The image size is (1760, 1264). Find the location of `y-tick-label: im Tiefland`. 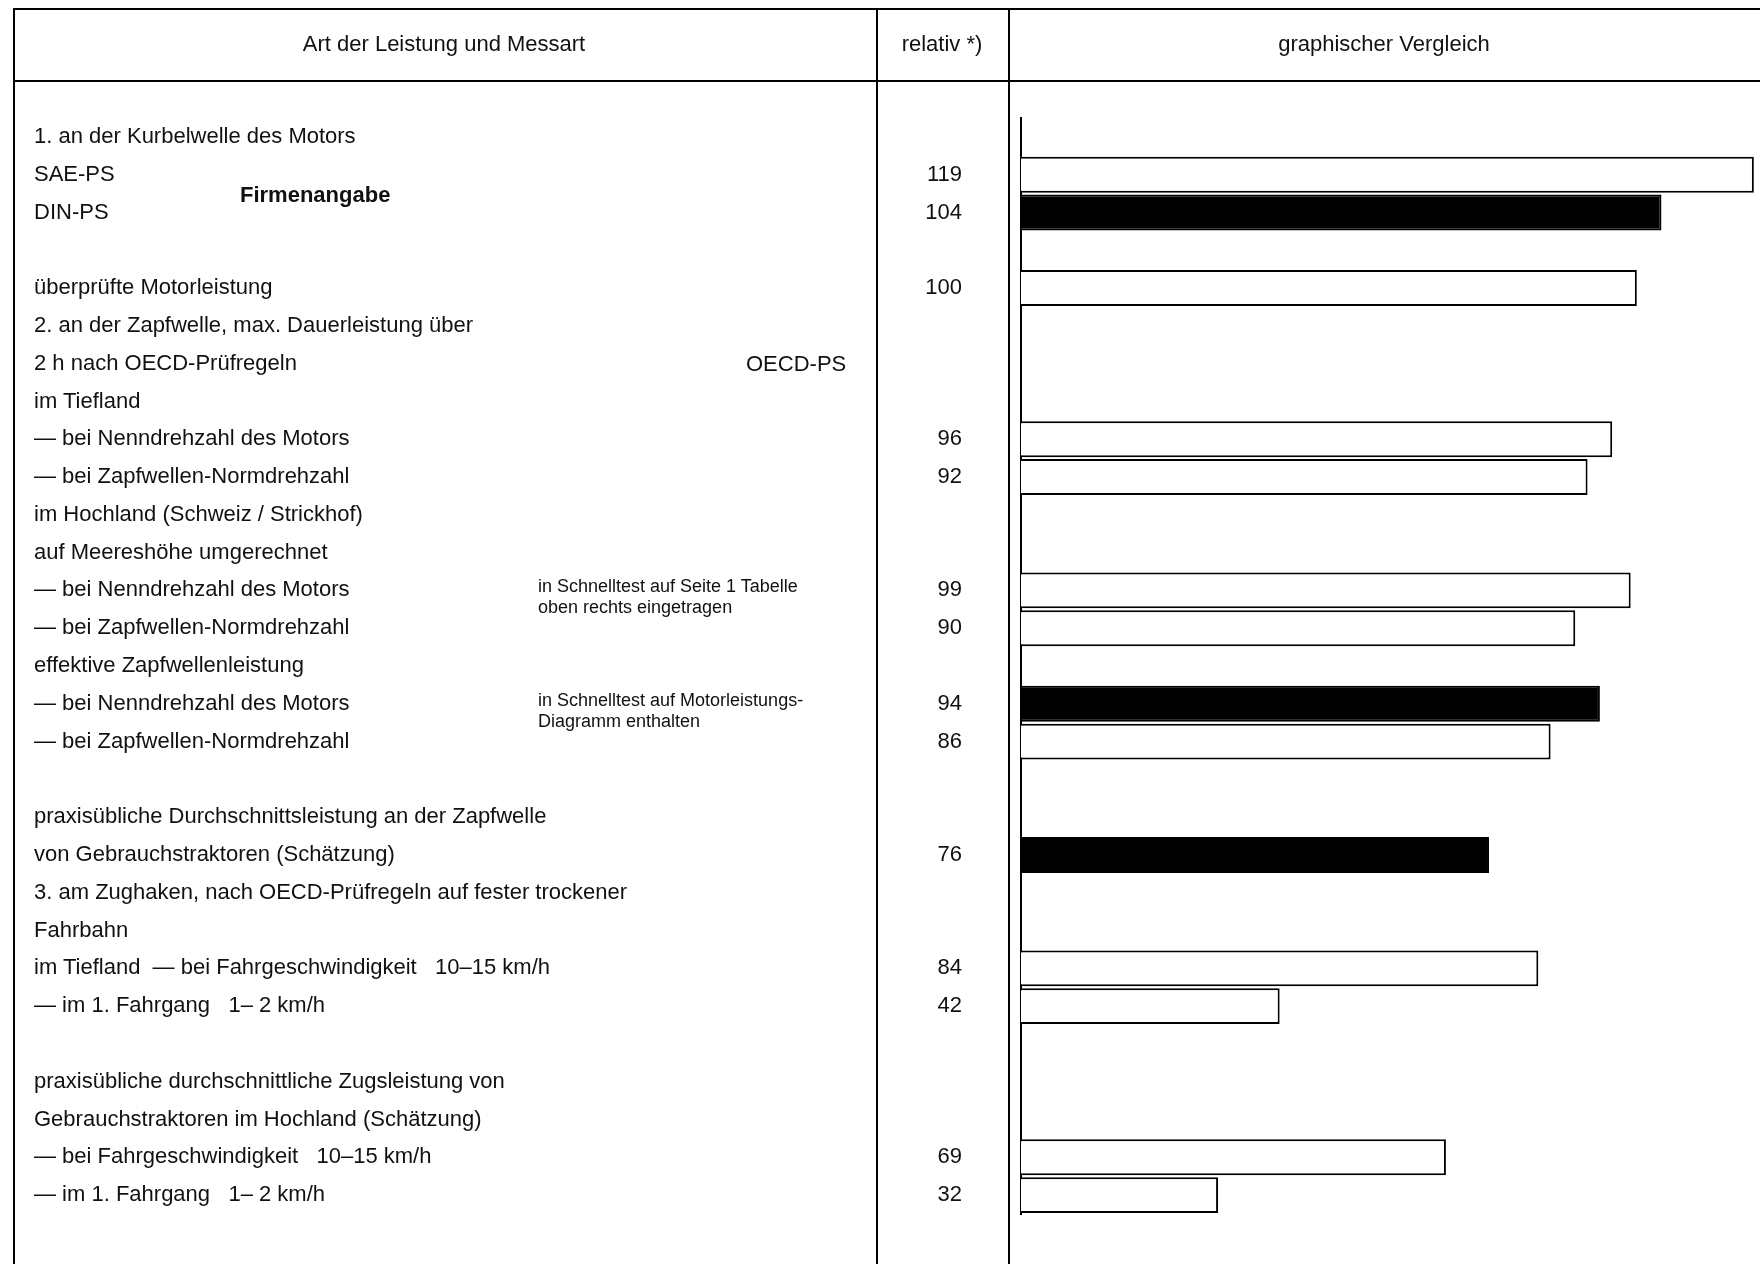

y-tick-label: im Tiefland is located at coordinates (87, 400).